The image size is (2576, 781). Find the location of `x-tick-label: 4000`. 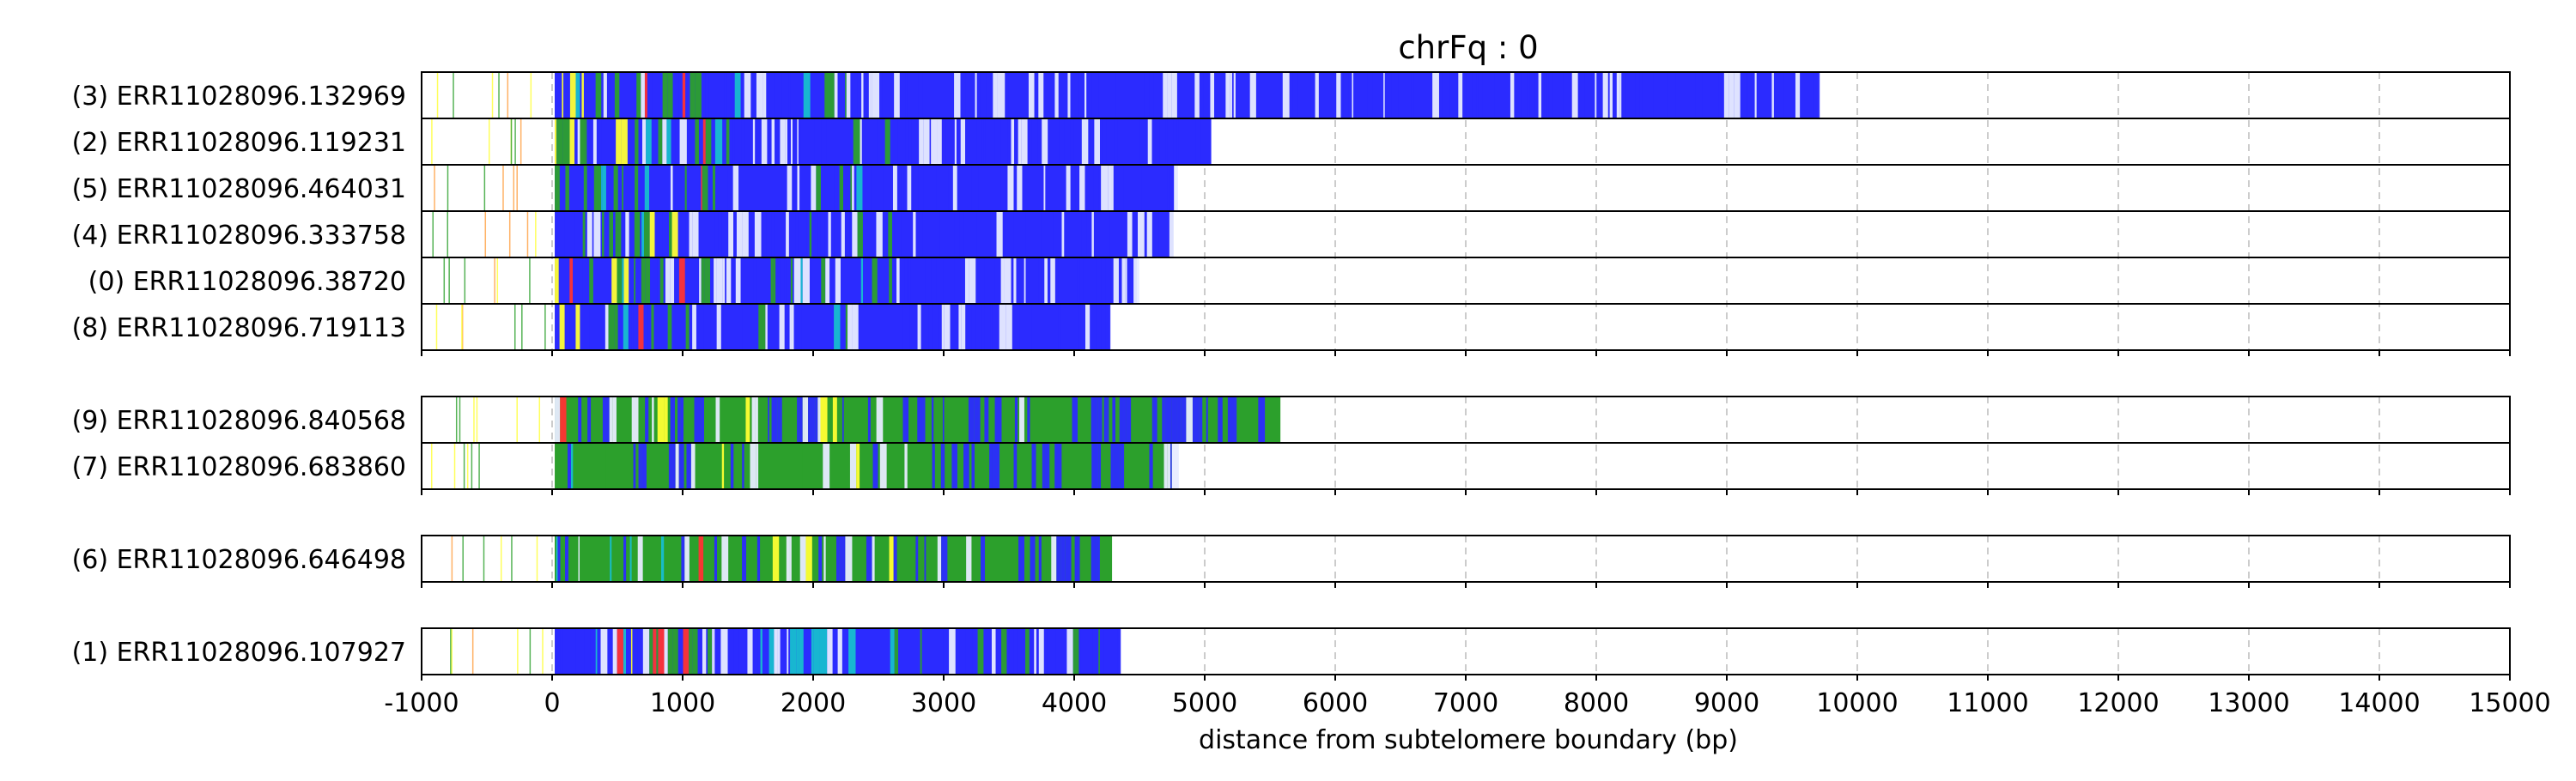

x-tick-label: 4000 is located at coordinates (1074, 703).